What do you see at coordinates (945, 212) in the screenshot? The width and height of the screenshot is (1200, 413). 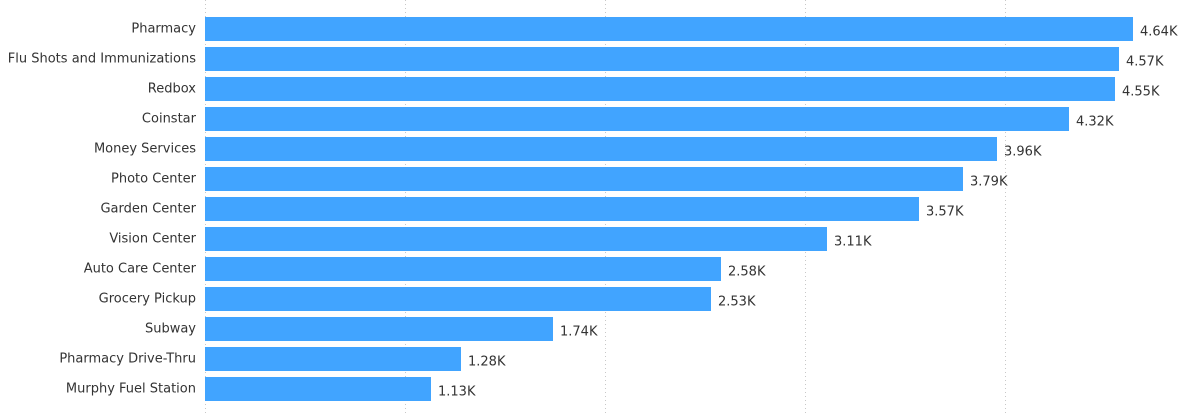 I see `data-label: 3.57K` at bounding box center [945, 212].